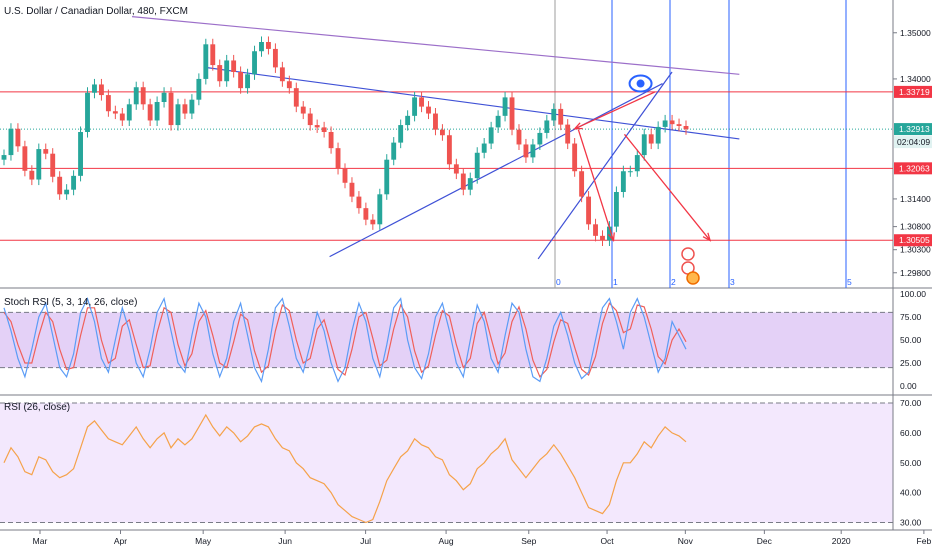  Describe the element at coordinates (911, 340) in the screenshot. I see `stoch-tick-label: 50.00` at that location.